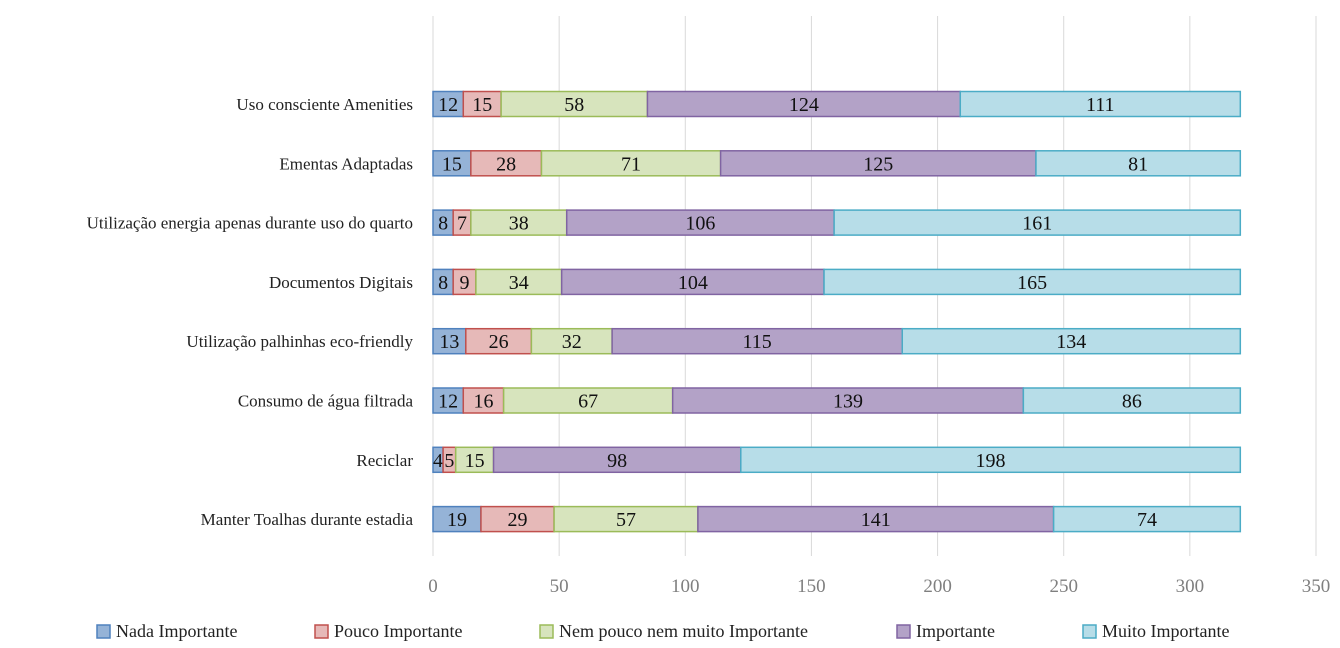 The height and width of the screenshot is (648, 1340). Describe the element at coordinates (299, 341) in the screenshot. I see `category-label: Utilização palhinhas eco-friendly` at that location.